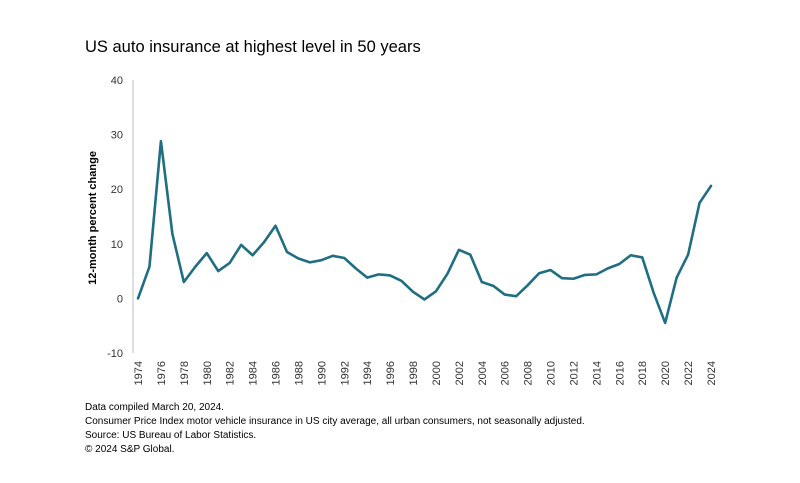  Describe the element at coordinates (345, 373) in the screenshot. I see `x-tick-label: 1992` at that location.